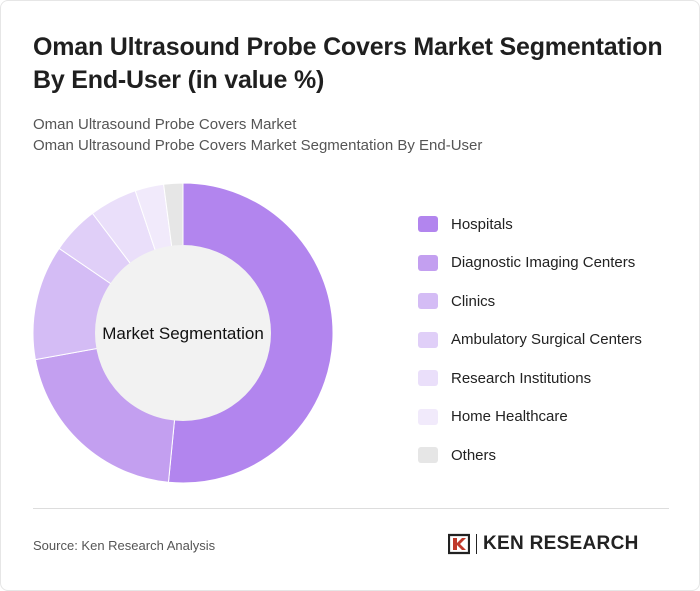 The image size is (700, 591). What do you see at coordinates (482, 224) in the screenshot?
I see `legend-label: Hospitals` at bounding box center [482, 224].